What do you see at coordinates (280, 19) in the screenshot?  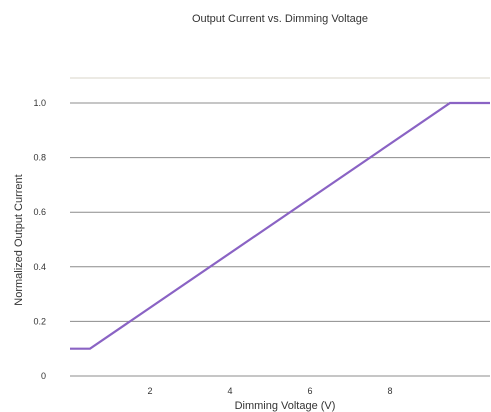 I see `chart-title: Output Current vs. Dimming Voltage` at bounding box center [280, 19].